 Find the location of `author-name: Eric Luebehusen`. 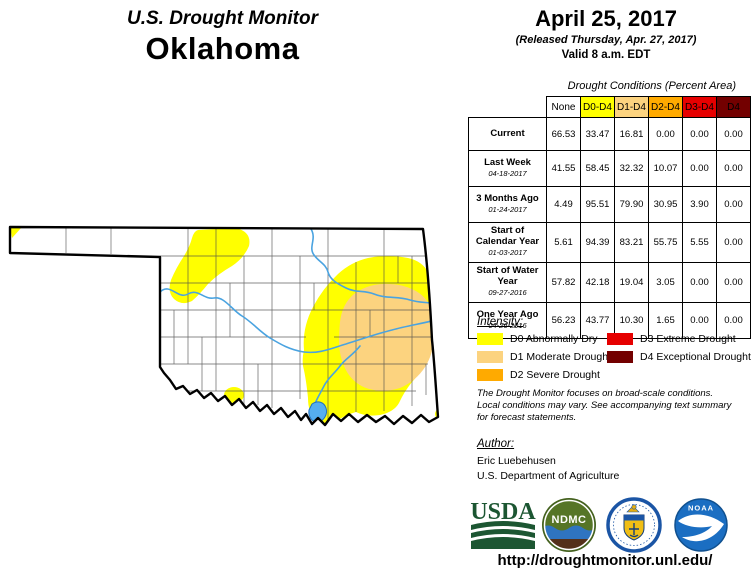

author-name: Eric Luebehusen is located at coordinates (516, 461).